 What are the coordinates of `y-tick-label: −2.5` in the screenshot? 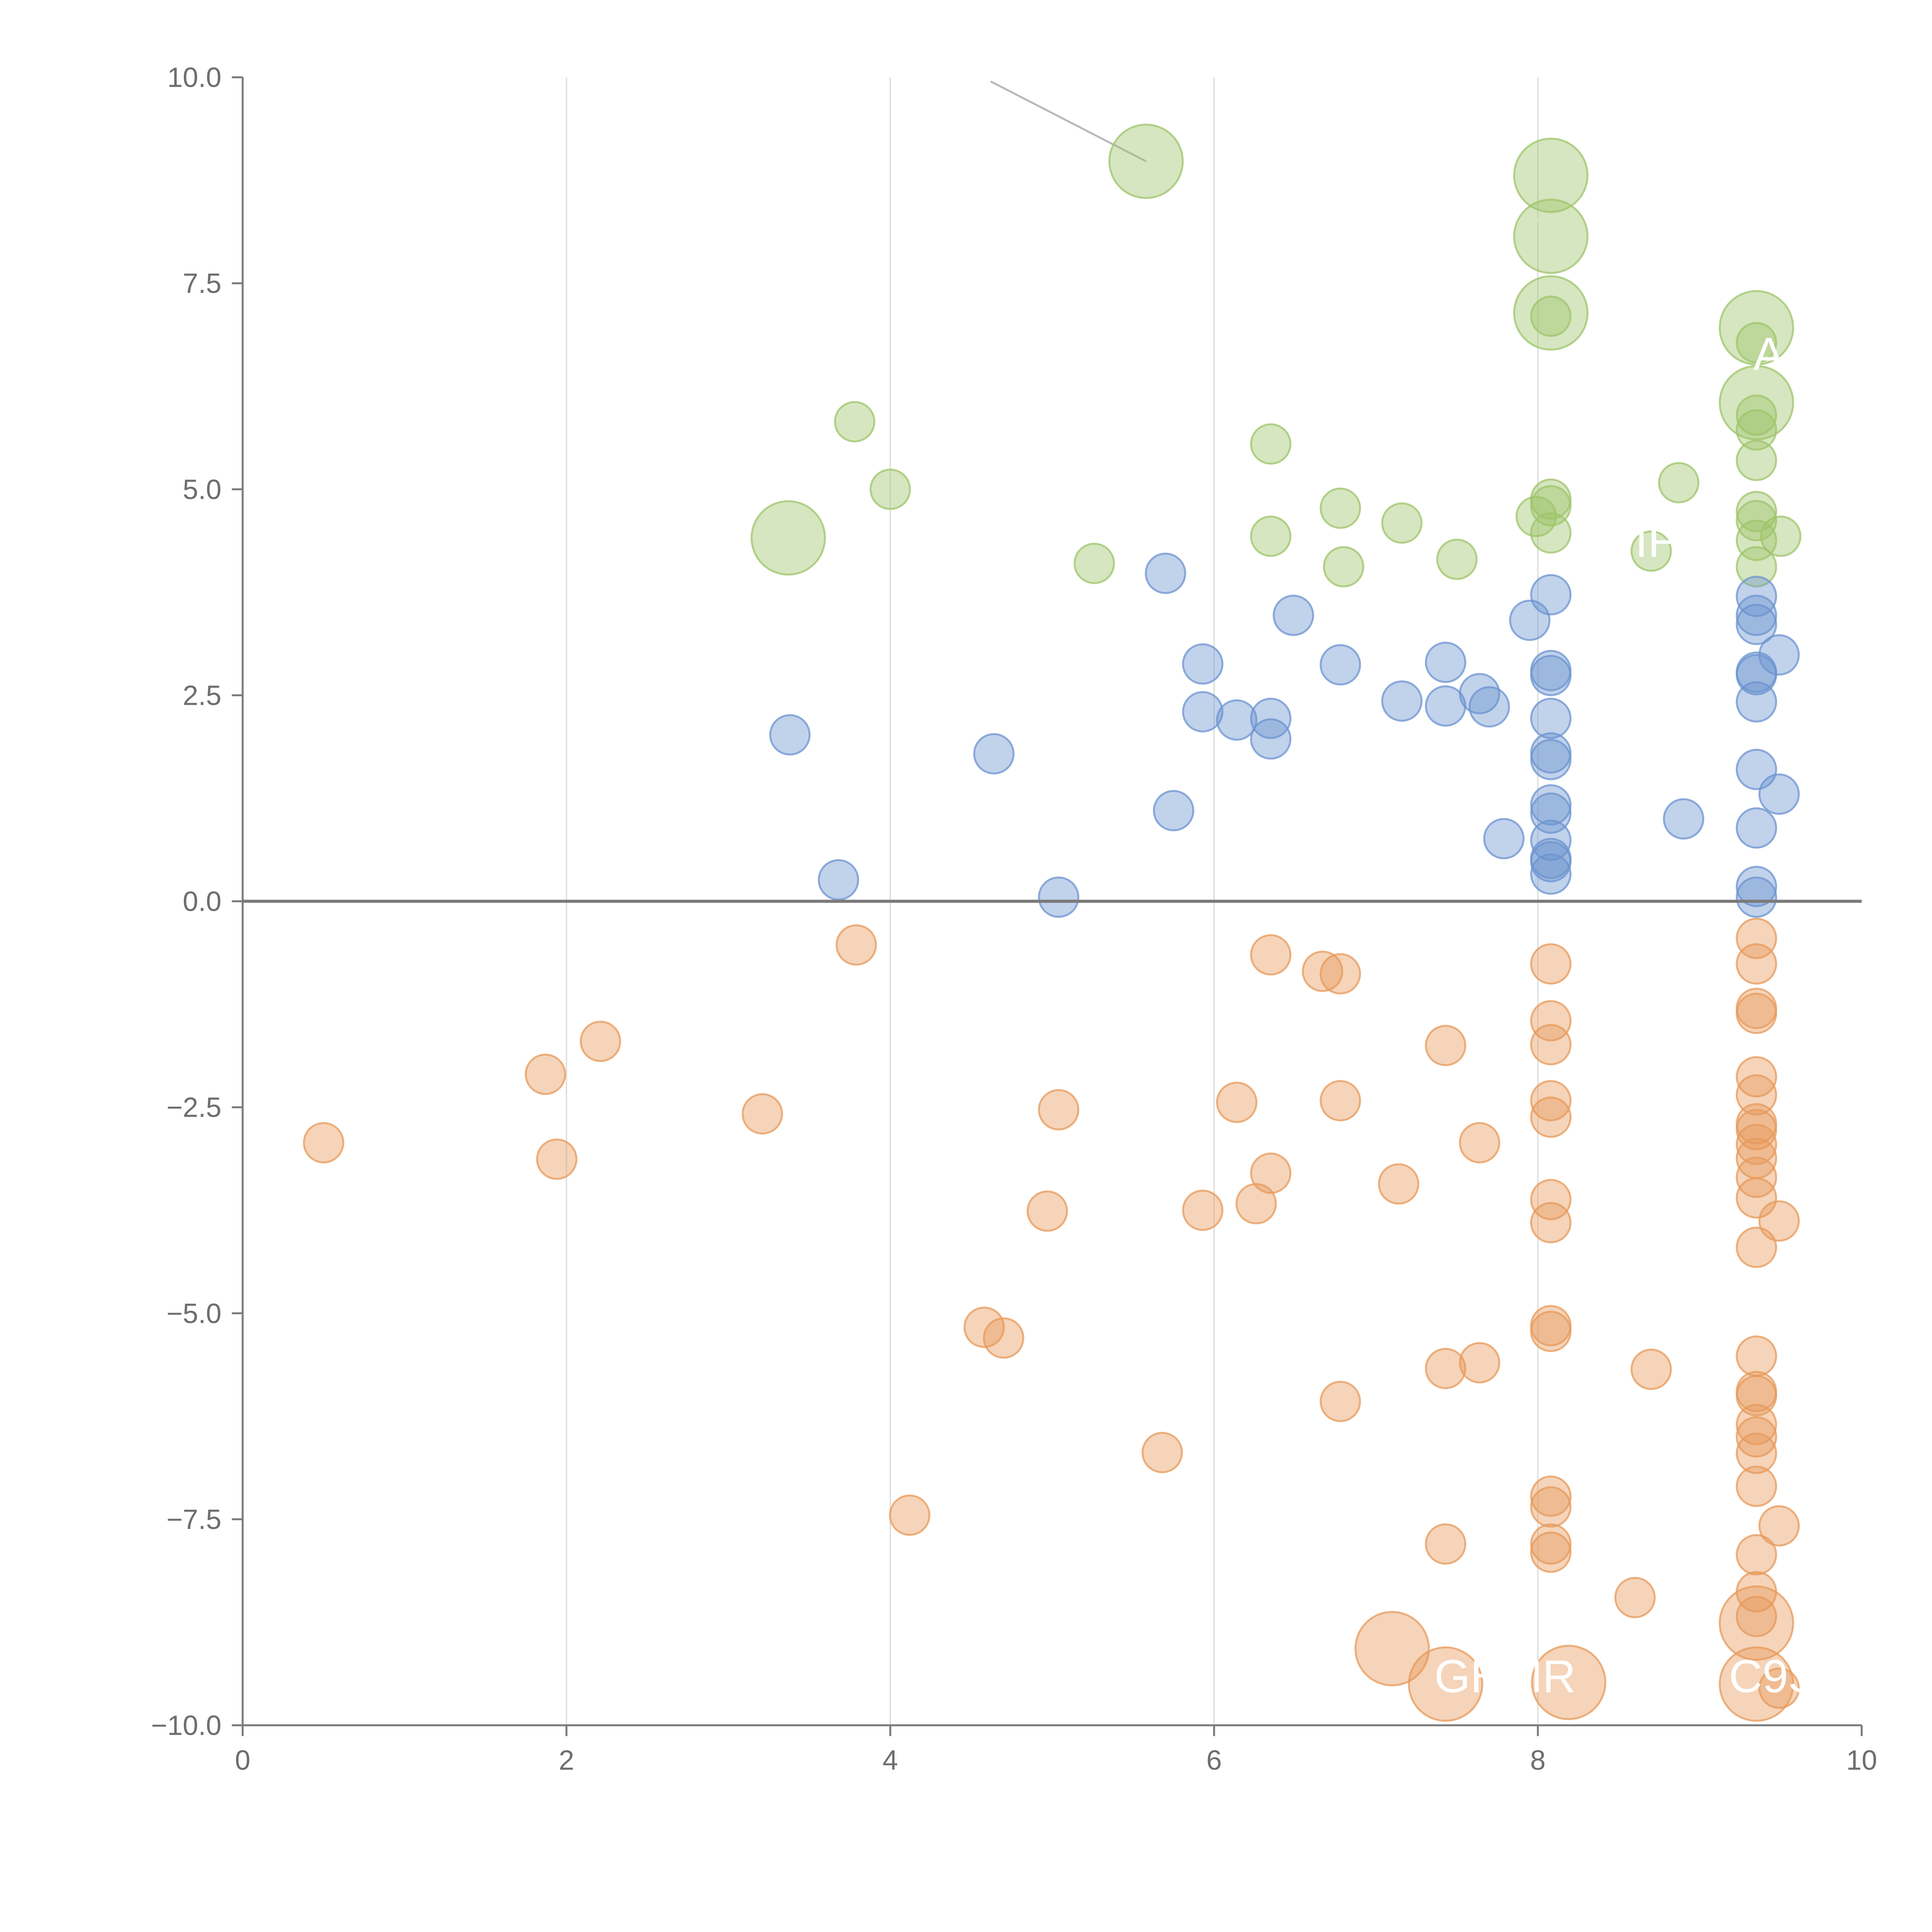 It's located at (194, 1107).